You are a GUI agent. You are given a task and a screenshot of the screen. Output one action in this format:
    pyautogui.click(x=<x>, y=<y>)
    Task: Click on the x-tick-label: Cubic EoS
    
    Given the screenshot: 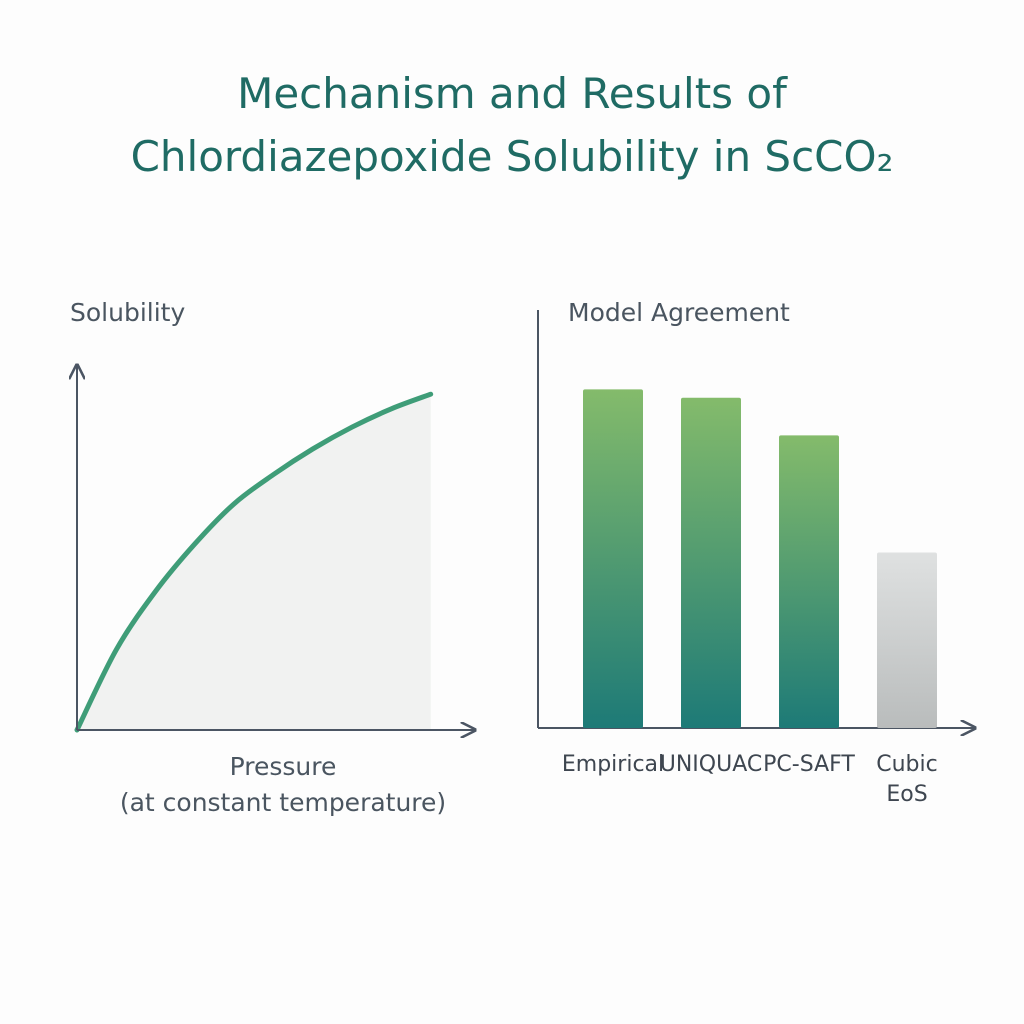 What is the action you would take?
    pyautogui.click(x=907, y=779)
    